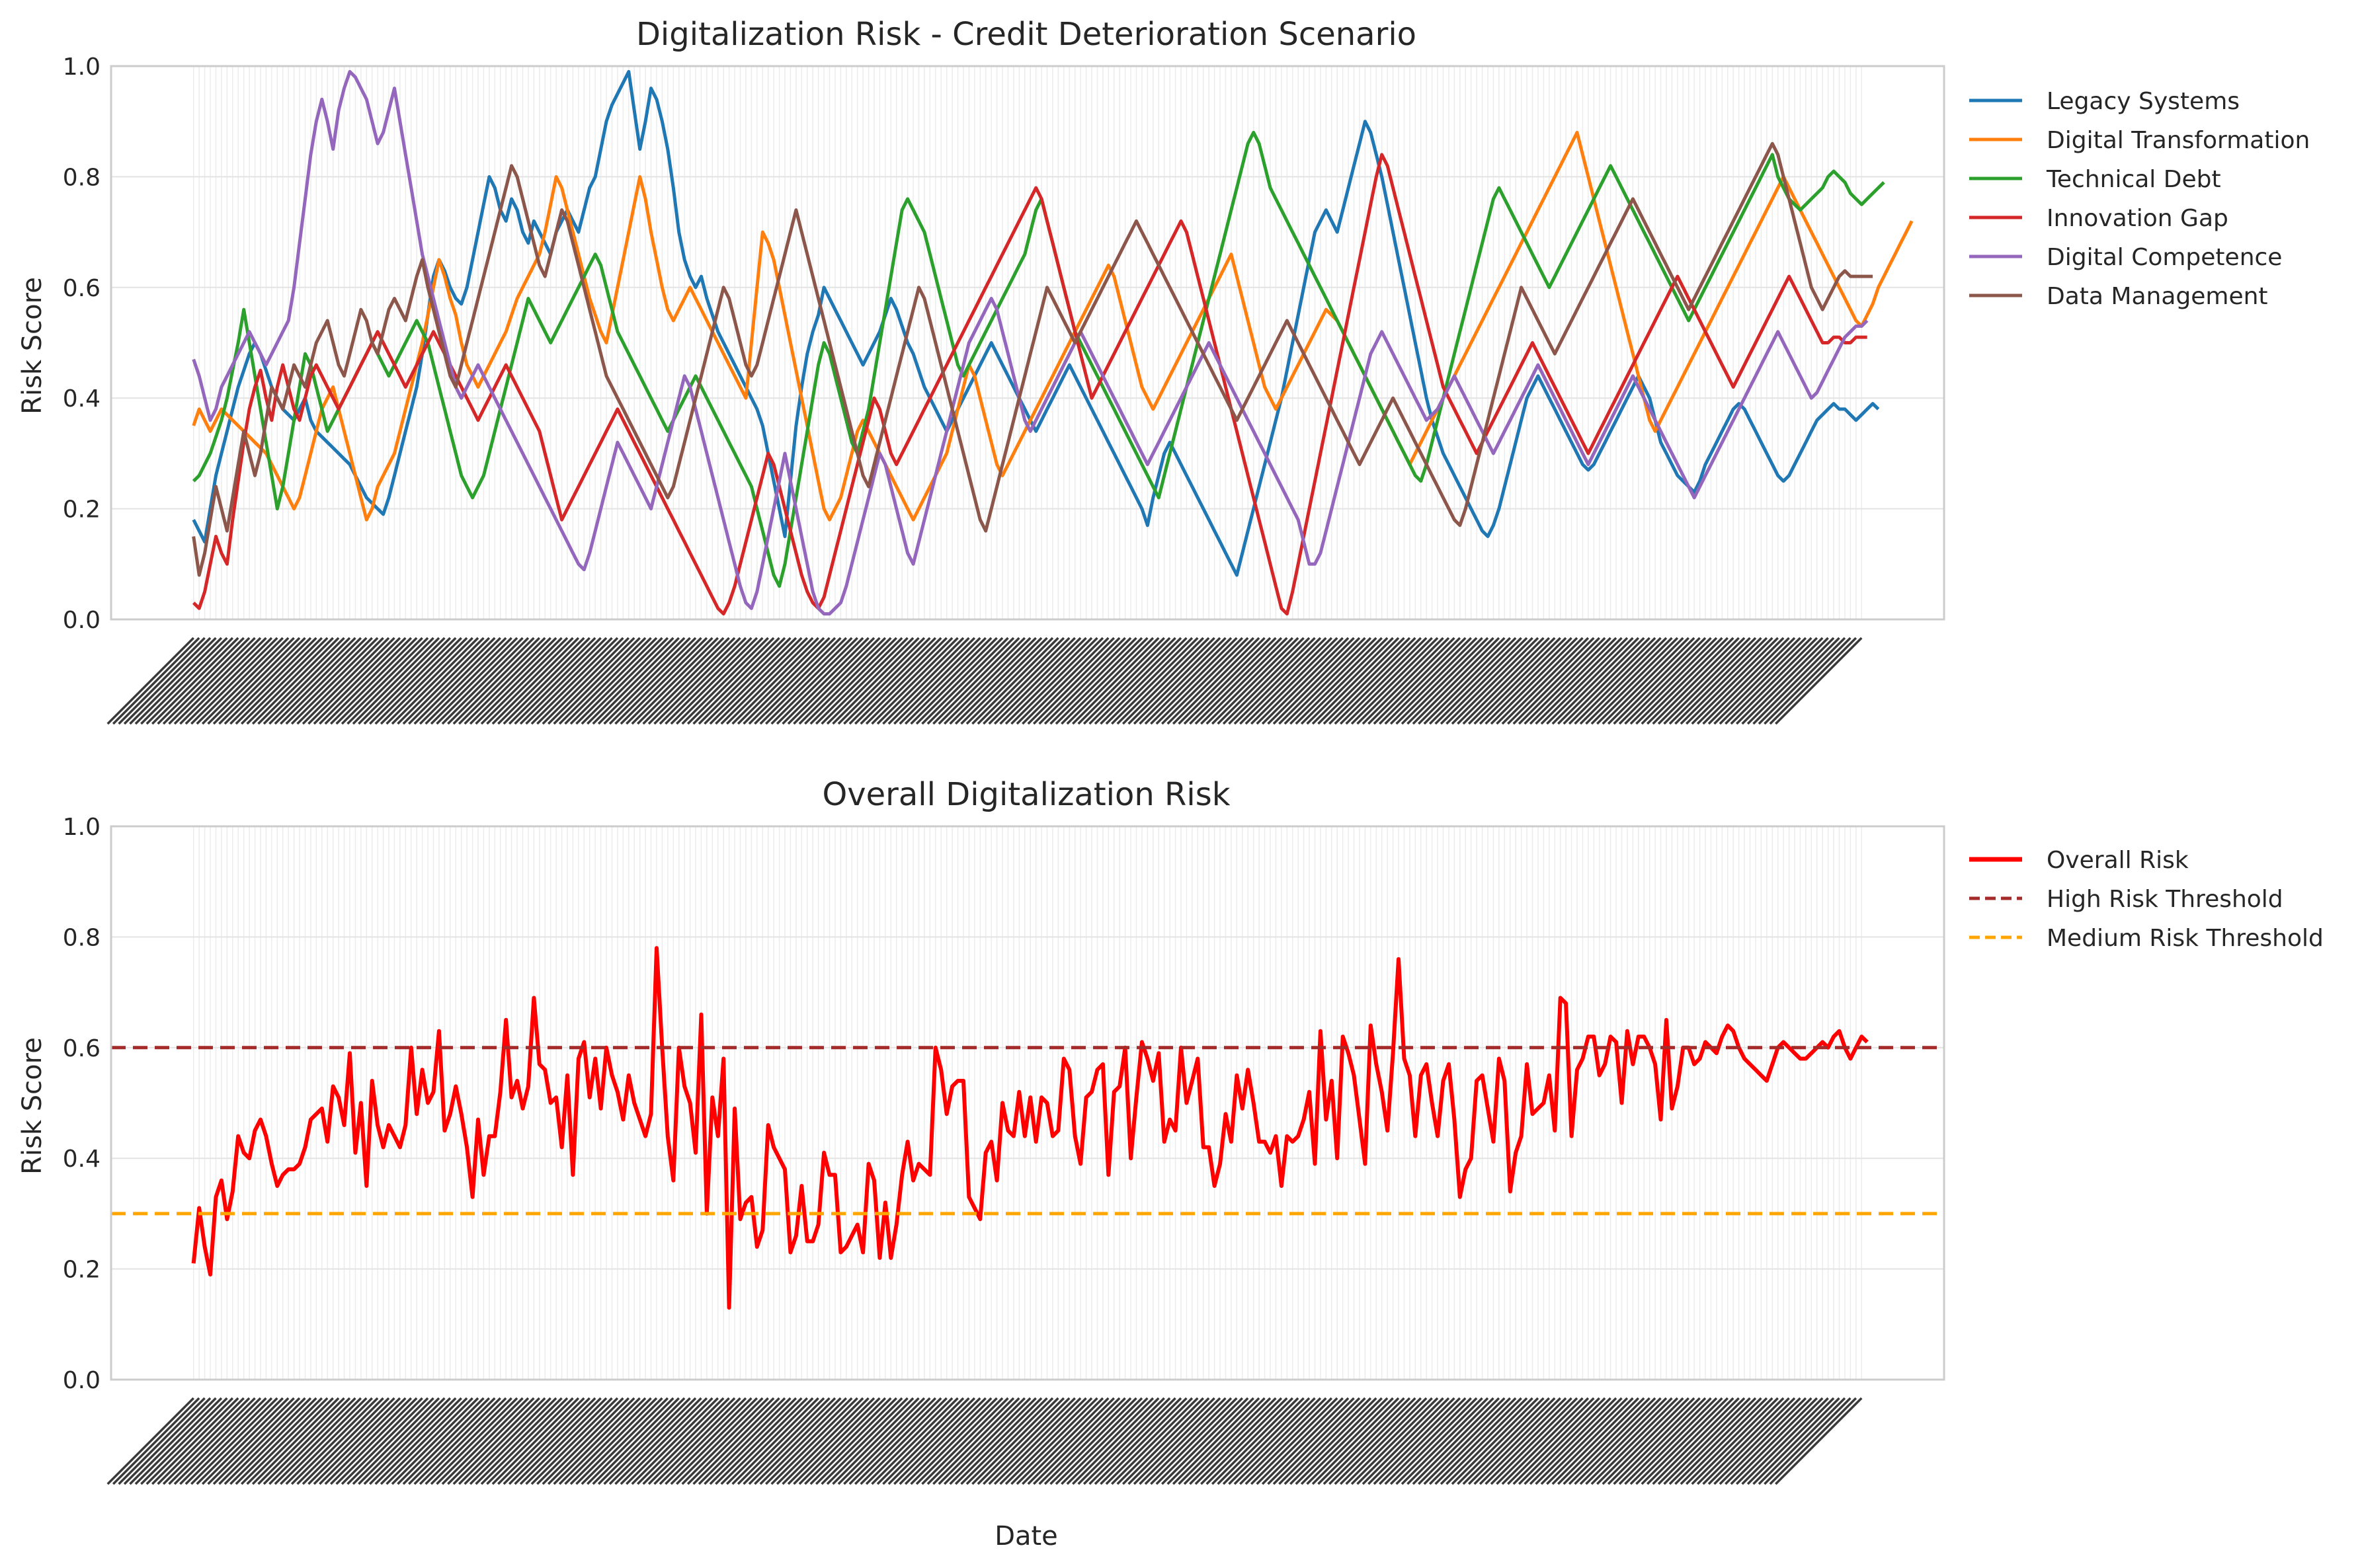 The height and width of the screenshot is (1568, 2360). I want to click on legend-item-legacy-systems-label: Legacy Systems, so click(2143, 101).